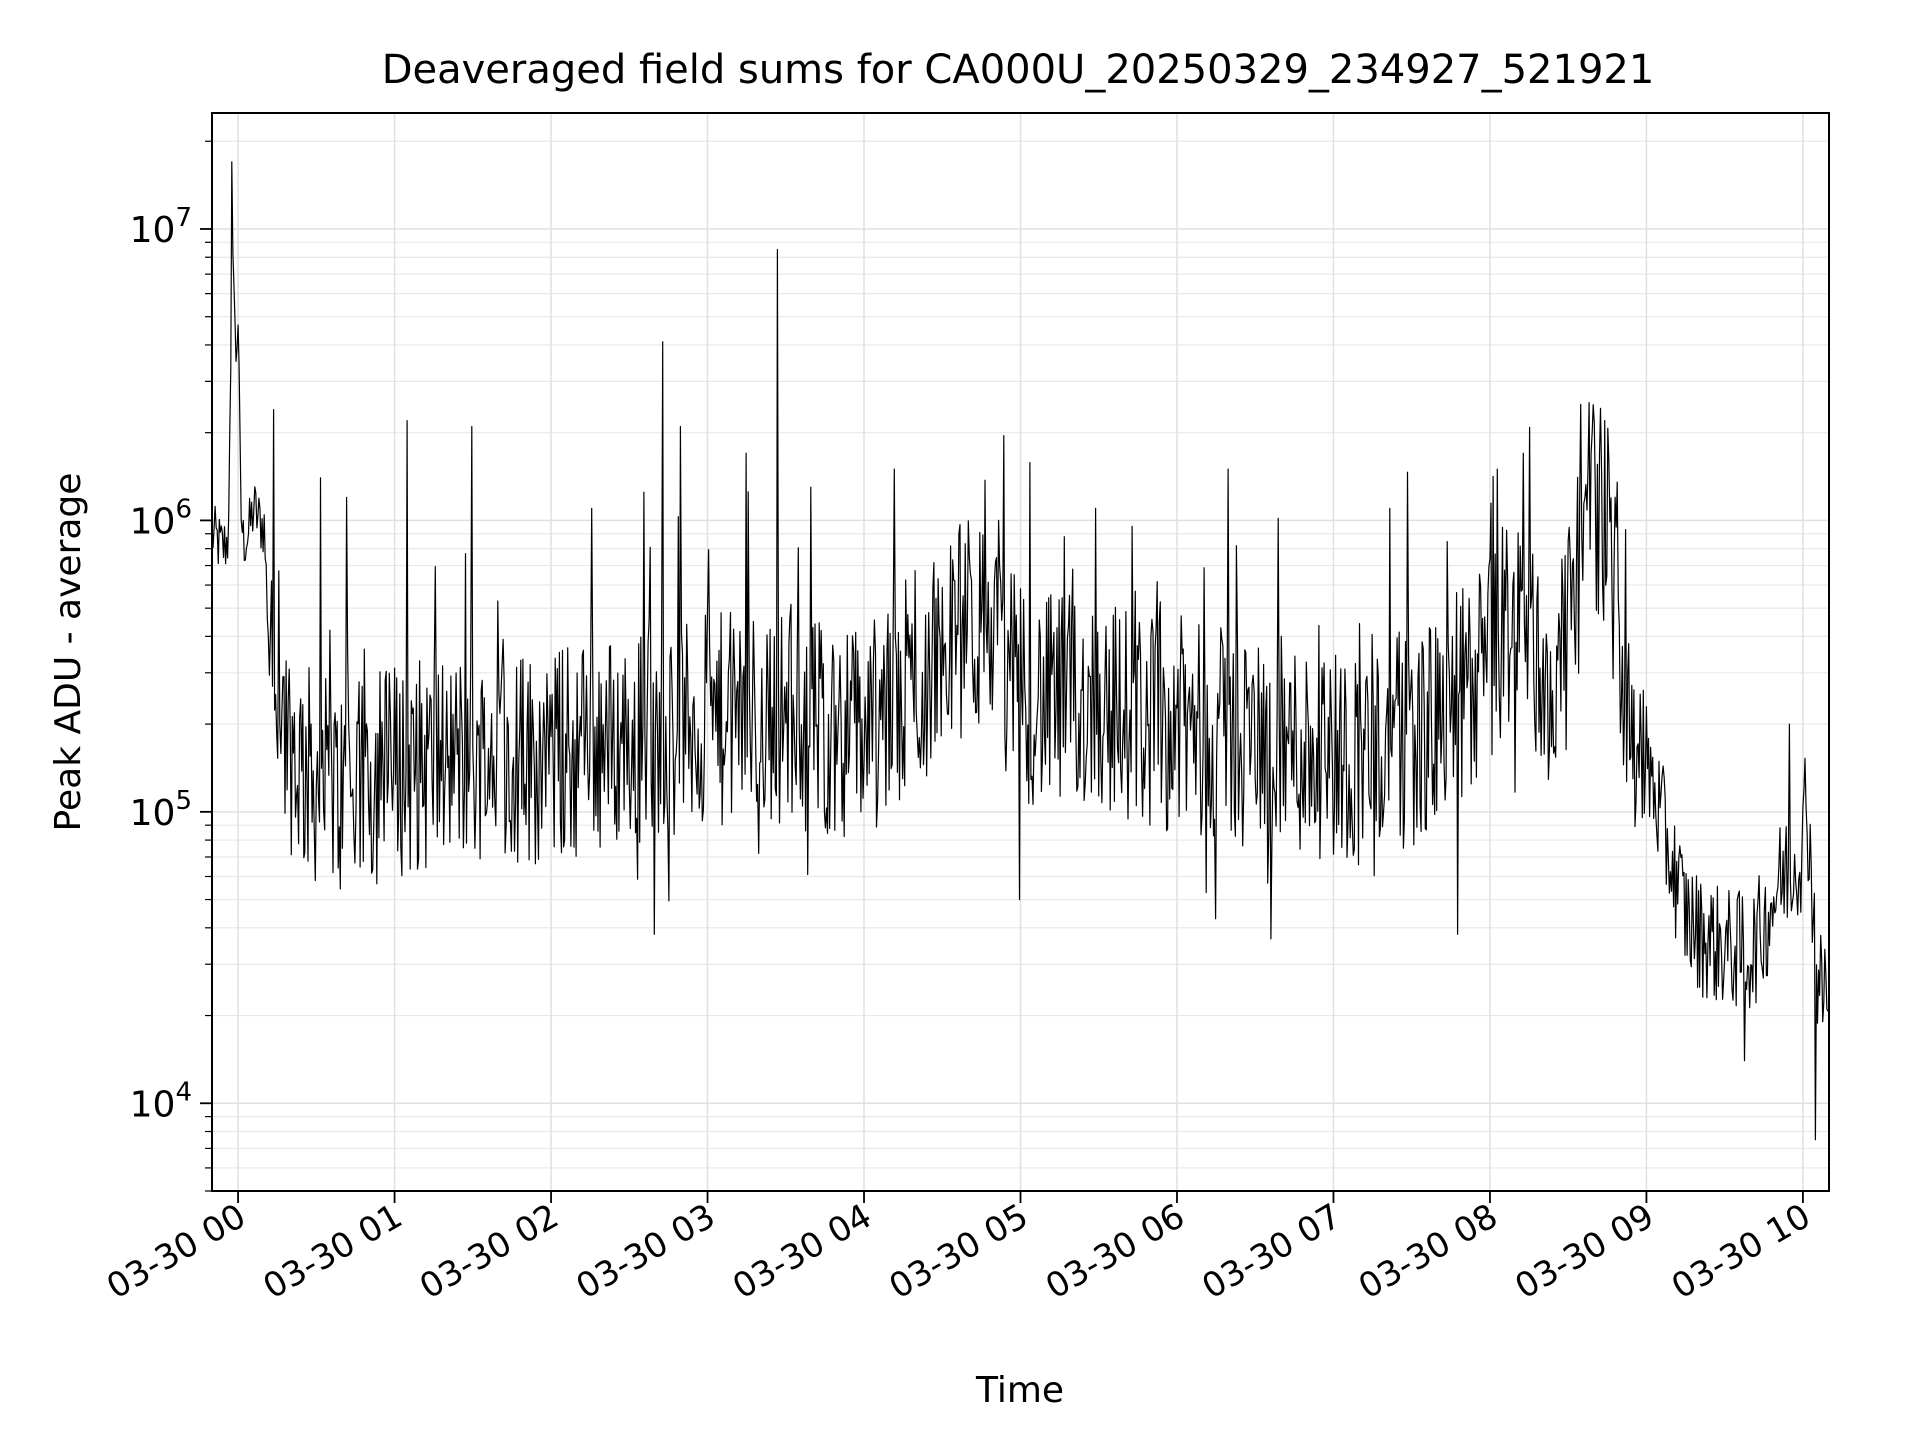  I want to click on x-tick-label: 03-30 10, so click(1741, 1251).